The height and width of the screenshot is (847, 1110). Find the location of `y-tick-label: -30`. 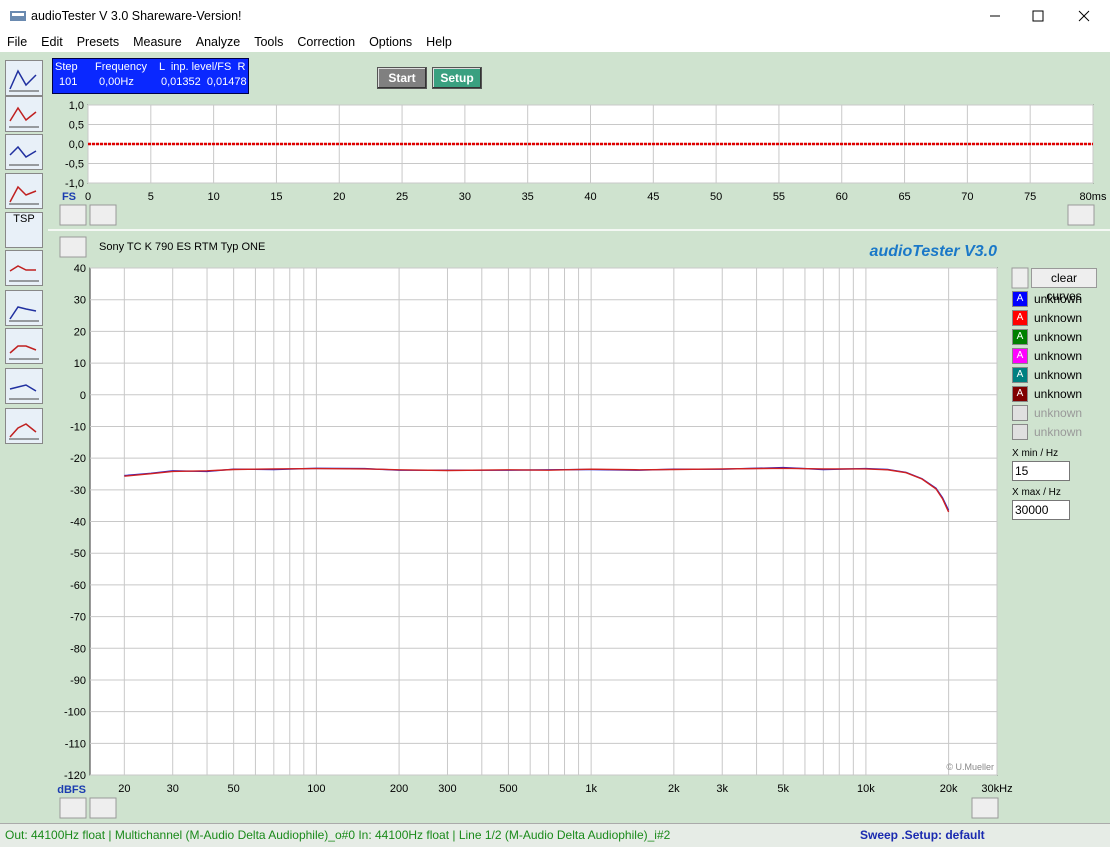

y-tick-label: -30 is located at coordinates (78, 491).